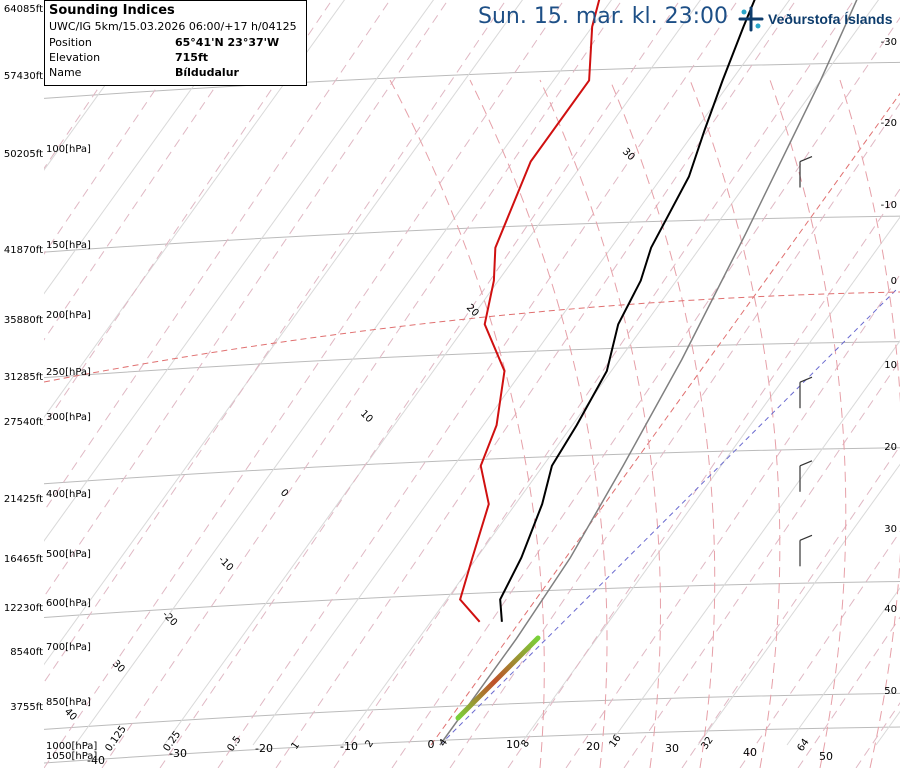 This screenshot has height=768, width=900. I want to click on bottom-temperature-label: 50, so click(826, 756).